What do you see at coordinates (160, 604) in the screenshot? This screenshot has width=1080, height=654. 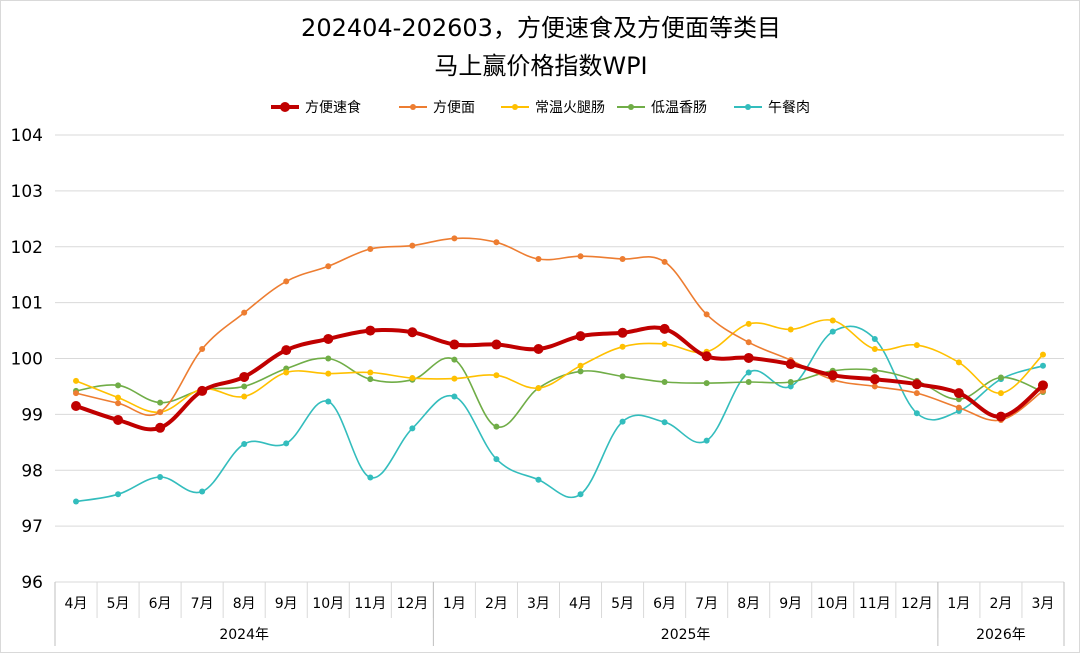 I see `x-tick-label: 6月` at bounding box center [160, 604].